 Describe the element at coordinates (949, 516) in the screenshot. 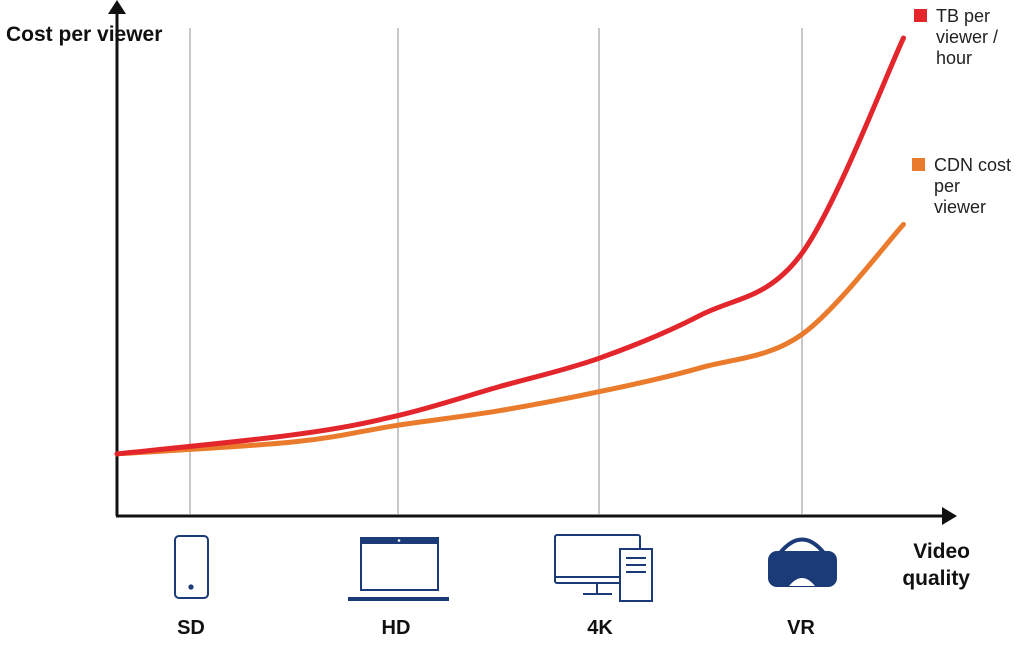

I see `x-axis-arrow` at that location.